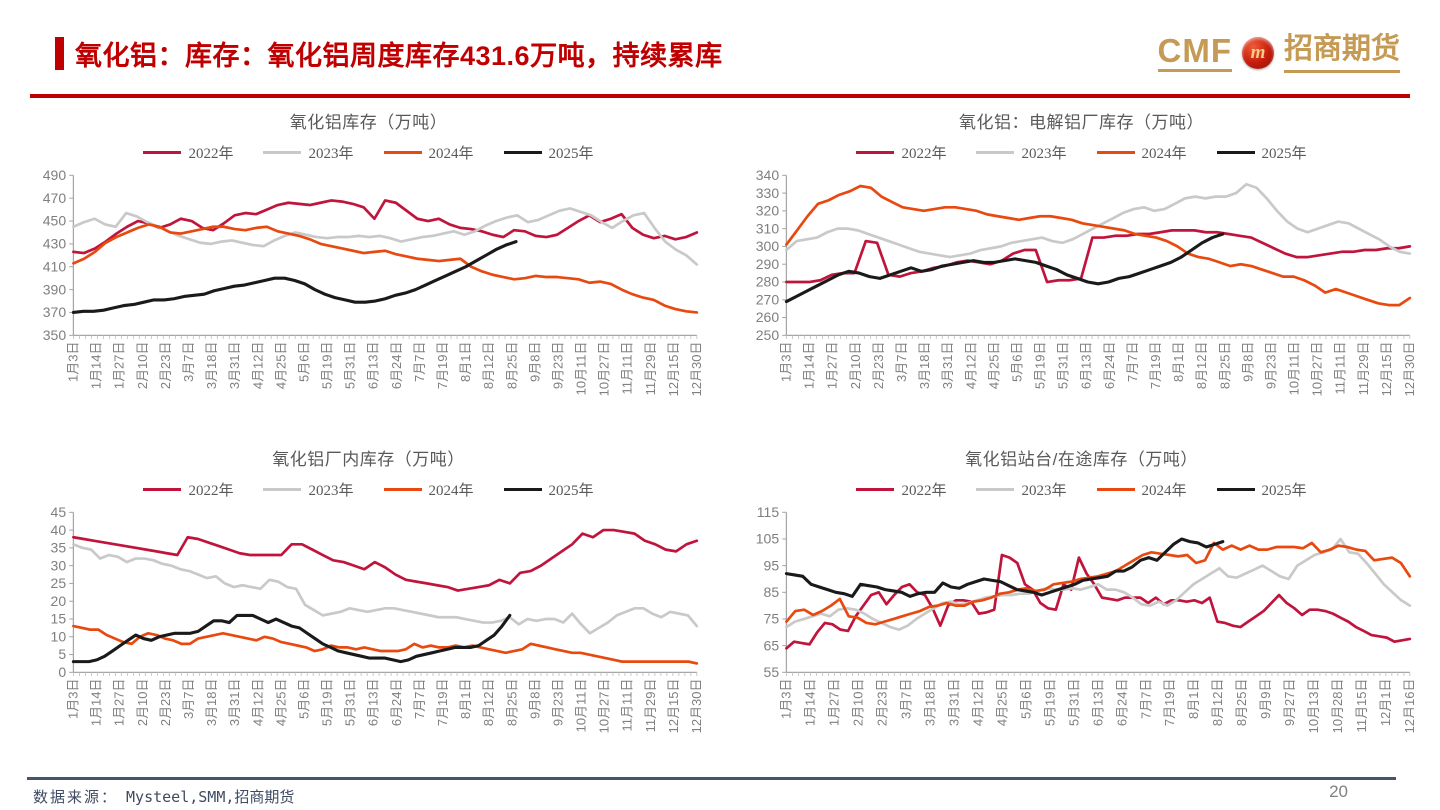 The image size is (1440, 810). Describe the element at coordinates (119, 366) in the screenshot. I see `x-axis-label: 1月27日` at that location.